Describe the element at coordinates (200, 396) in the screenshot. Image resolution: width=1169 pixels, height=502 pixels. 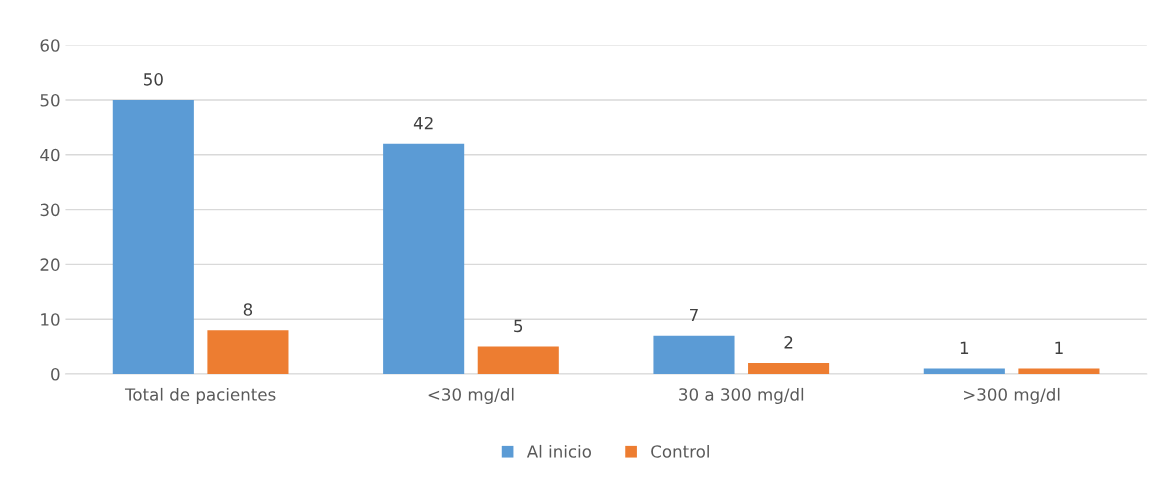
I see `x-tick-label: Total de pacientes` at that location.